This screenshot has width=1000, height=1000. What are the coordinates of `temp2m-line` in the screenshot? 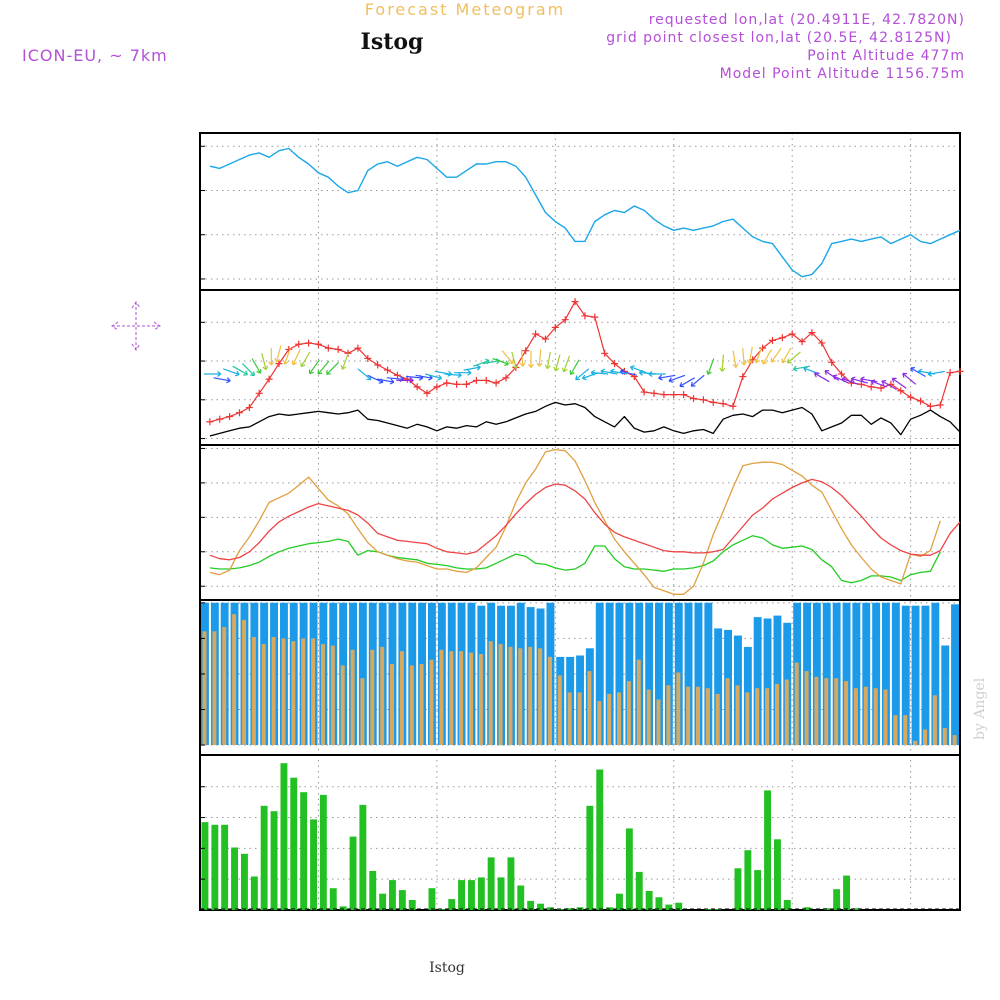 It's located at (585, 519).